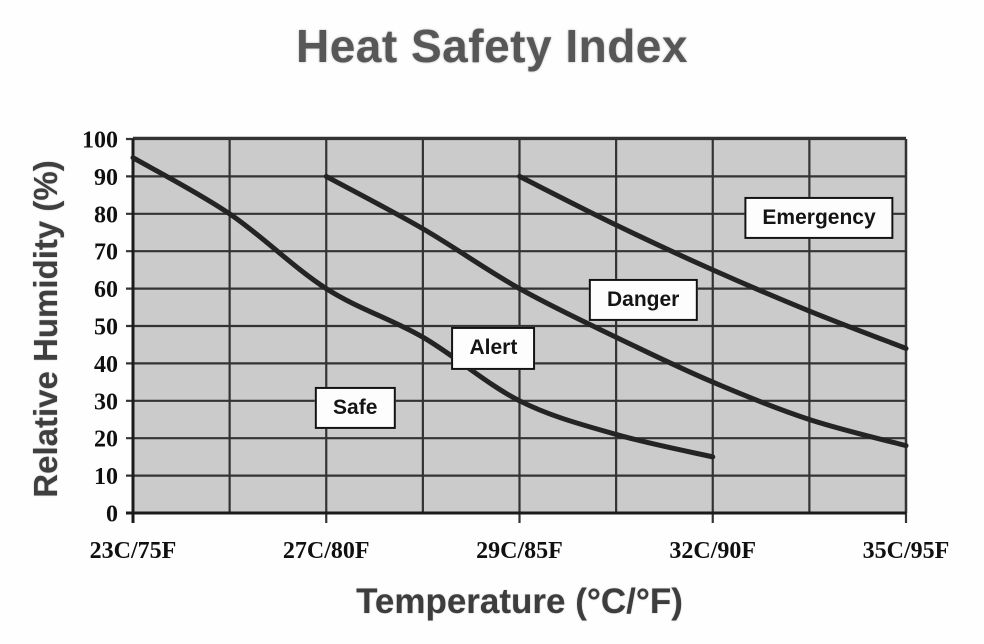 Image resolution: width=984 pixels, height=644 pixels. What do you see at coordinates (106, 290) in the screenshot?
I see `y-tick-label: 60` at bounding box center [106, 290].